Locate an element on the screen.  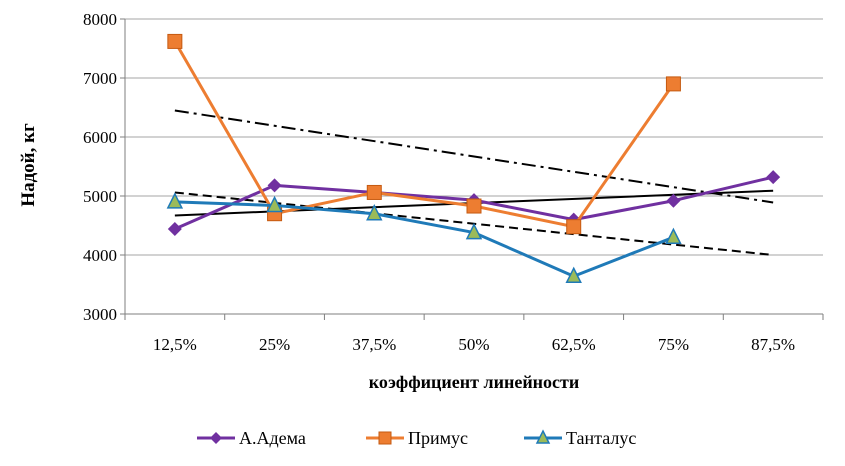
legend-item: А.Адема is located at coordinates (251, 438).